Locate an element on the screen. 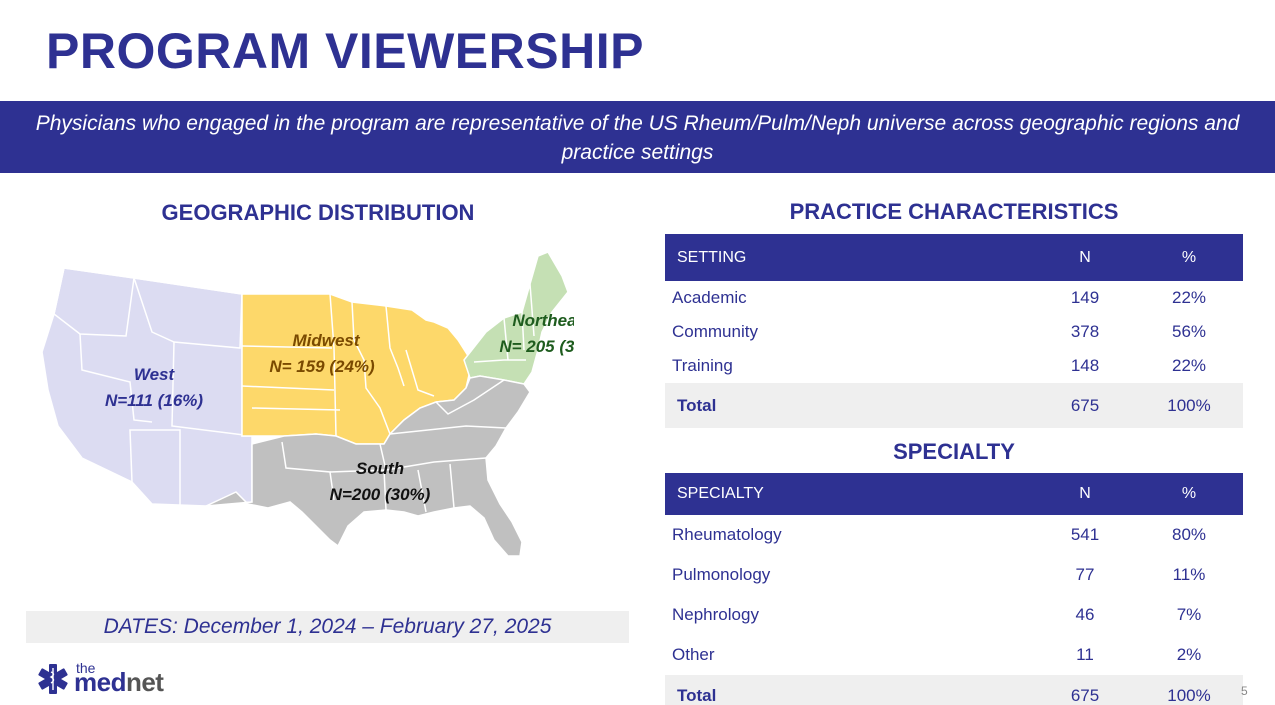 The height and width of the screenshot is (705, 1275). region-label-west-name: West is located at coordinates (155, 374).